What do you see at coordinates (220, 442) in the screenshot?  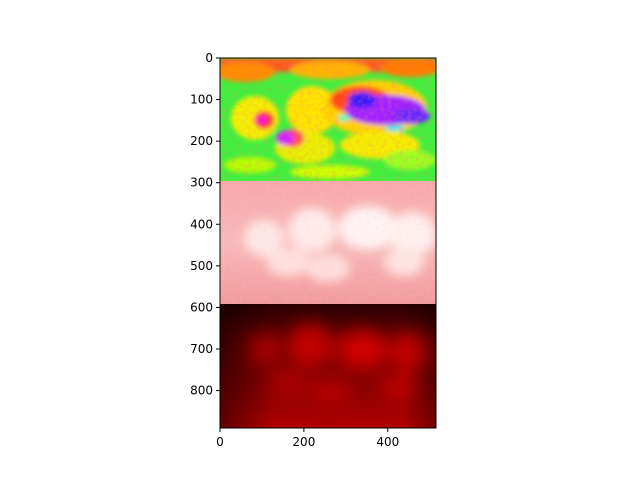 I see `x-tick-label: 0` at bounding box center [220, 442].